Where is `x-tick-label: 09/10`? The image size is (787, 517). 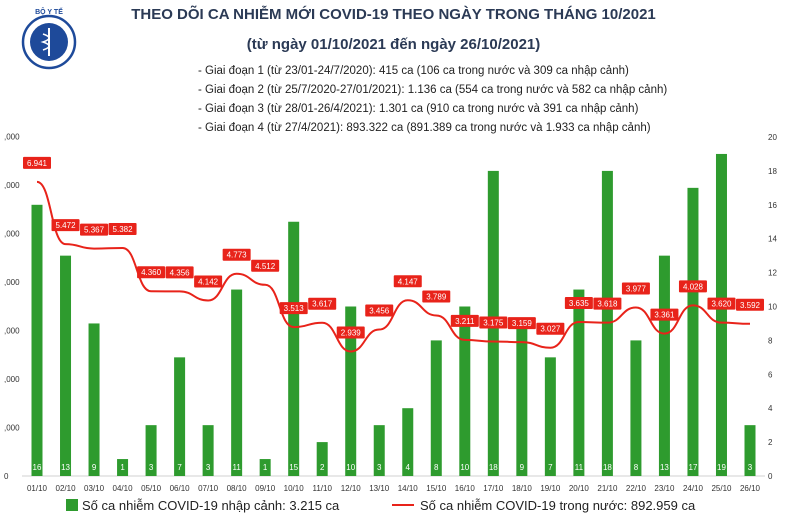
x-tick-label: 09/10 is located at coordinates (265, 488).